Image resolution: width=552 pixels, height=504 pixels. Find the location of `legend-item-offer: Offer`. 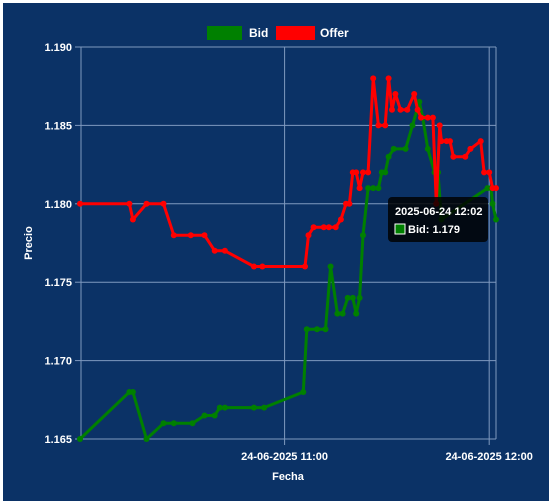

legend-item-offer: Offer is located at coordinates (312, 33).